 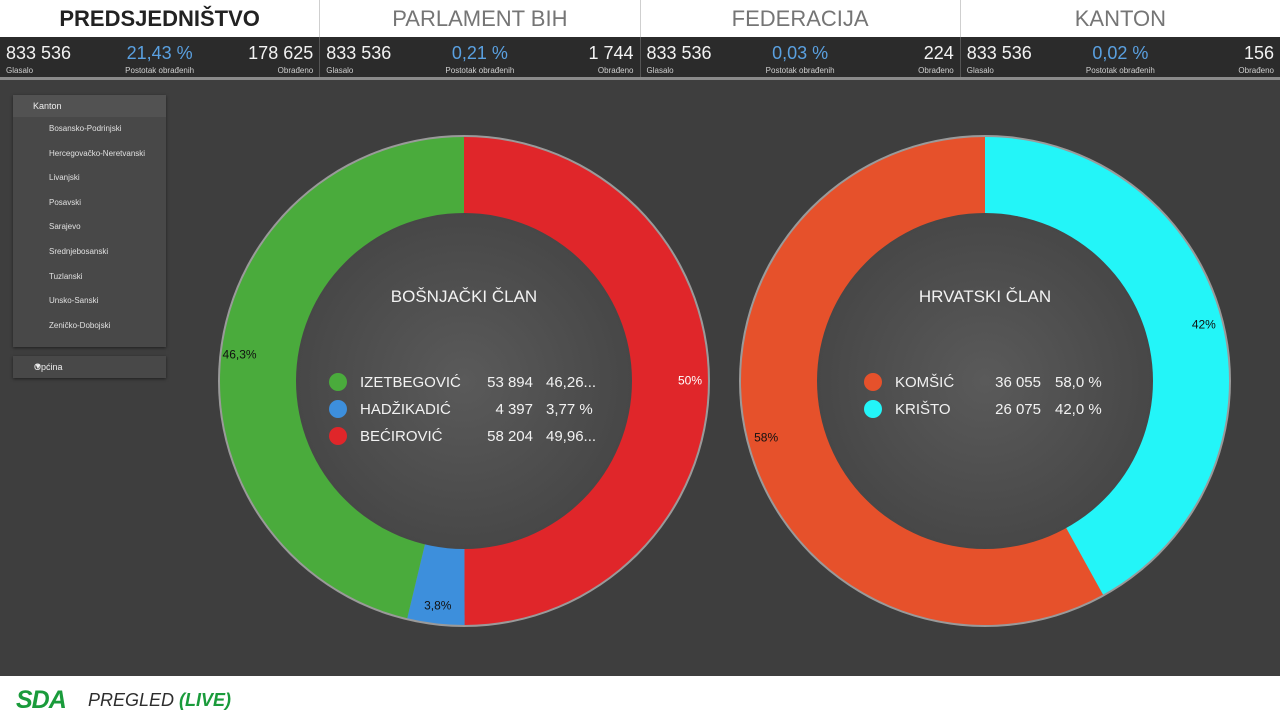 What do you see at coordinates (479, 410) in the screenshot?
I see `legend-row-hadžikadić: HADŽIKADIĆ 4 397 3,77 %` at bounding box center [479, 410].